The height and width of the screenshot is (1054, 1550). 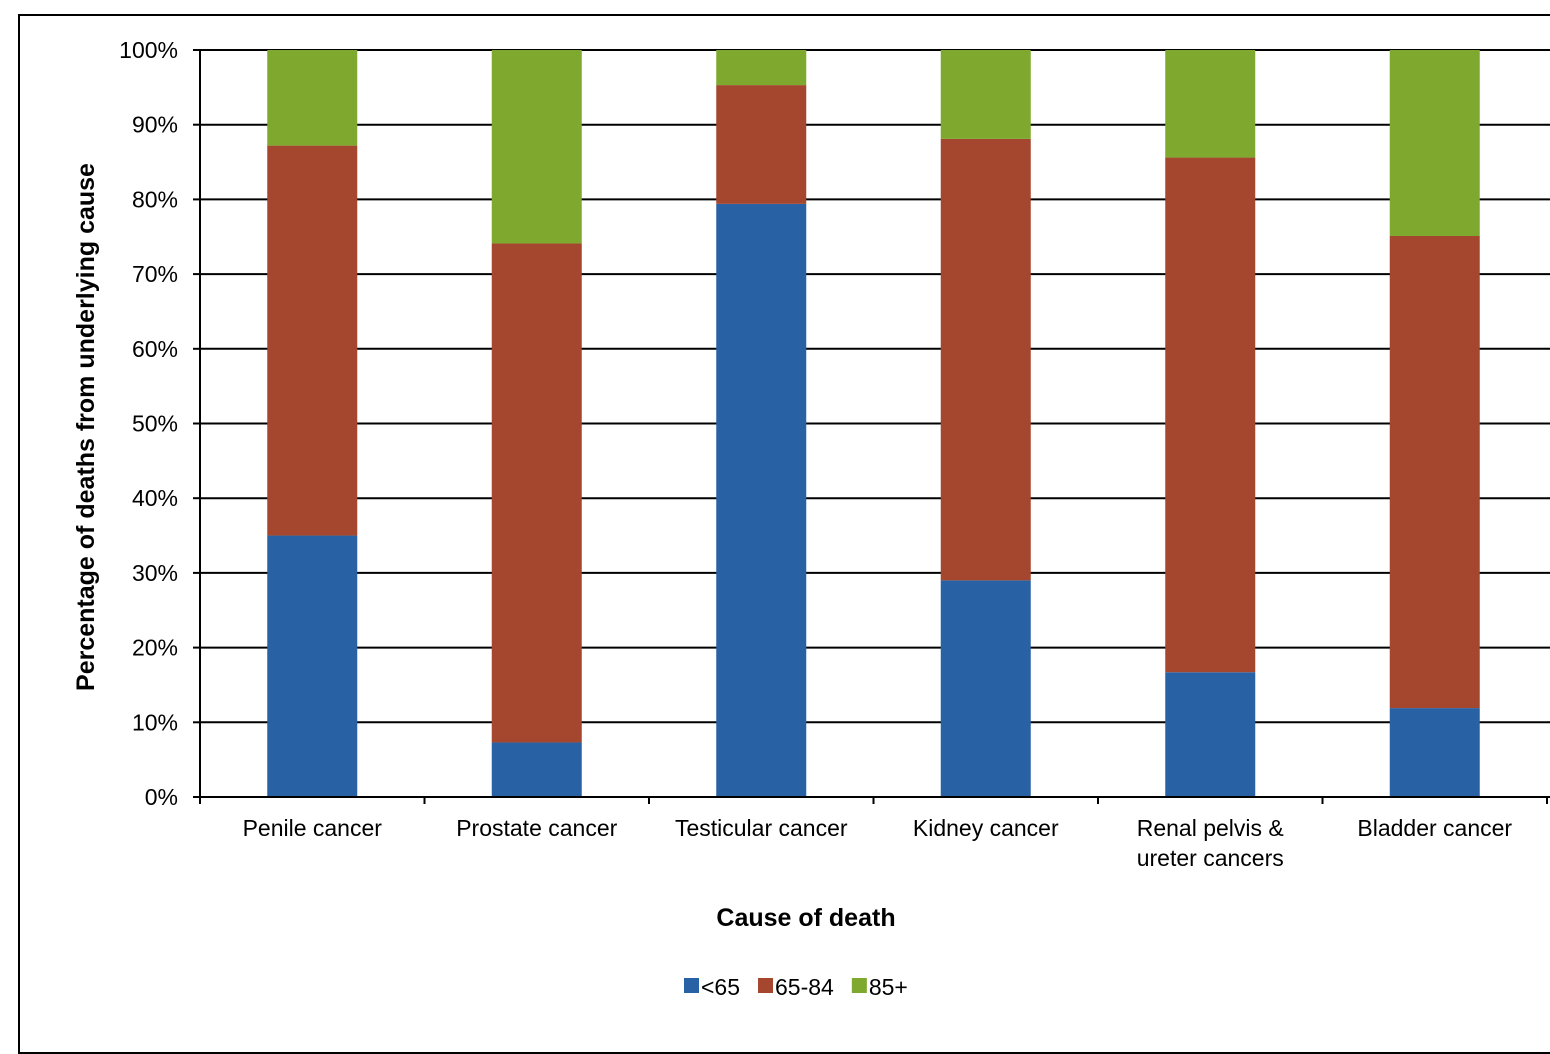 What do you see at coordinates (888, 987) in the screenshot?
I see `legend-label: 85+` at bounding box center [888, 987].